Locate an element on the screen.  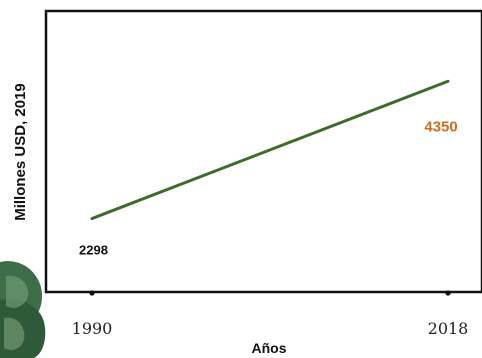
x-ticks: 1990 2018 is located at coordinates (270, 314).